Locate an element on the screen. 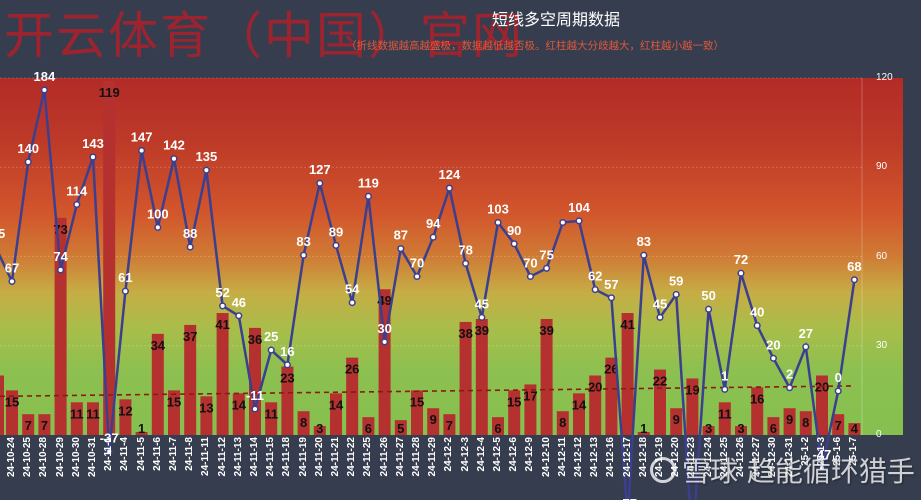 The height and width of the screenshot is (500, 921). chart-subtitle: （折线数据越高越盛极，数据越低越否极。红柱越大分歧越大，红柱越小越一致） is located at coordinates (535, 46).